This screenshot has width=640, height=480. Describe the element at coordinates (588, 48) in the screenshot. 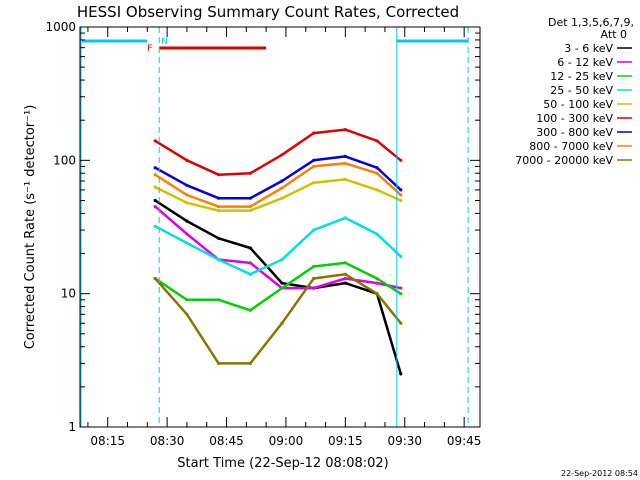

I see `legend-label-0: 3 - 6 keV` at that location.